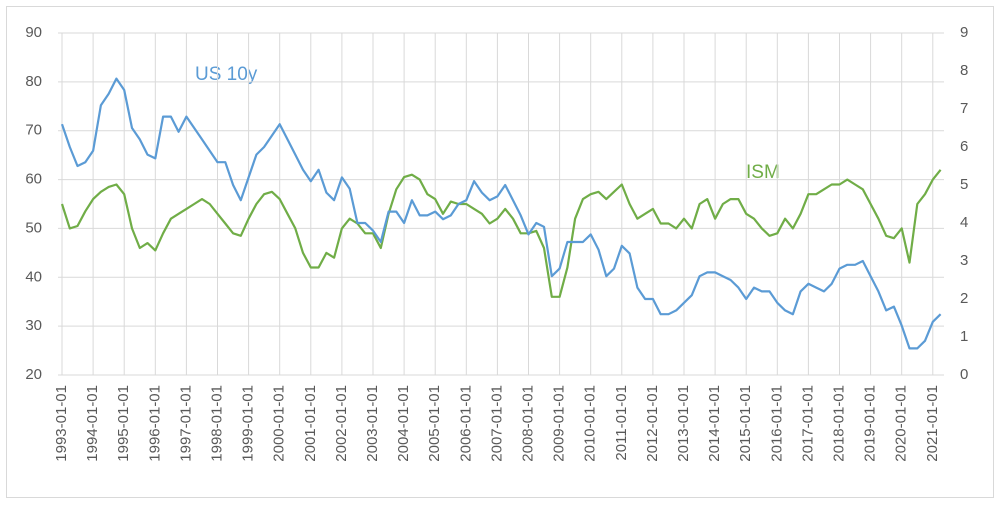 The image size is (1000, 508). Describe the element at coordinates (465, 423) in the screenshot. I see `x-tick-label: 2006-01-01` at that location.